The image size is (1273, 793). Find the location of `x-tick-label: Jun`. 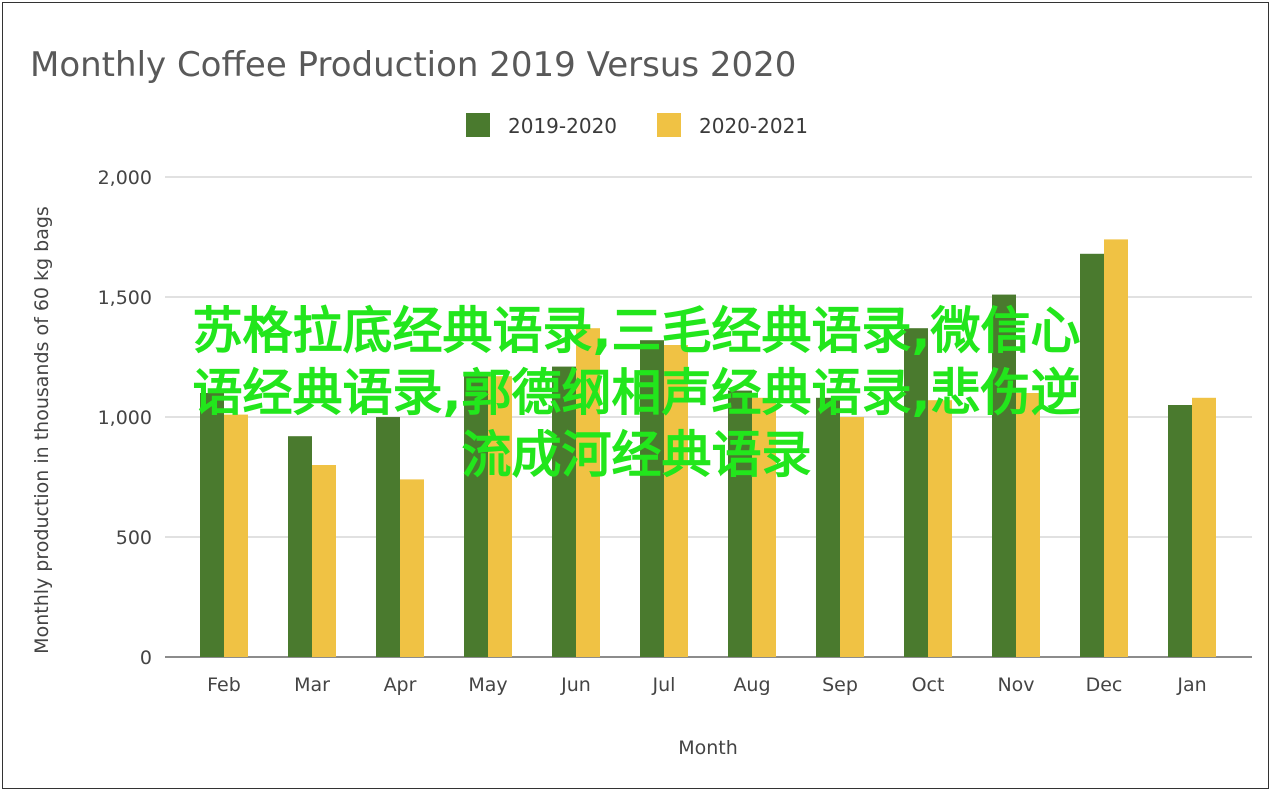

x-tick-label: Jun is located at coordinates (575, 685).